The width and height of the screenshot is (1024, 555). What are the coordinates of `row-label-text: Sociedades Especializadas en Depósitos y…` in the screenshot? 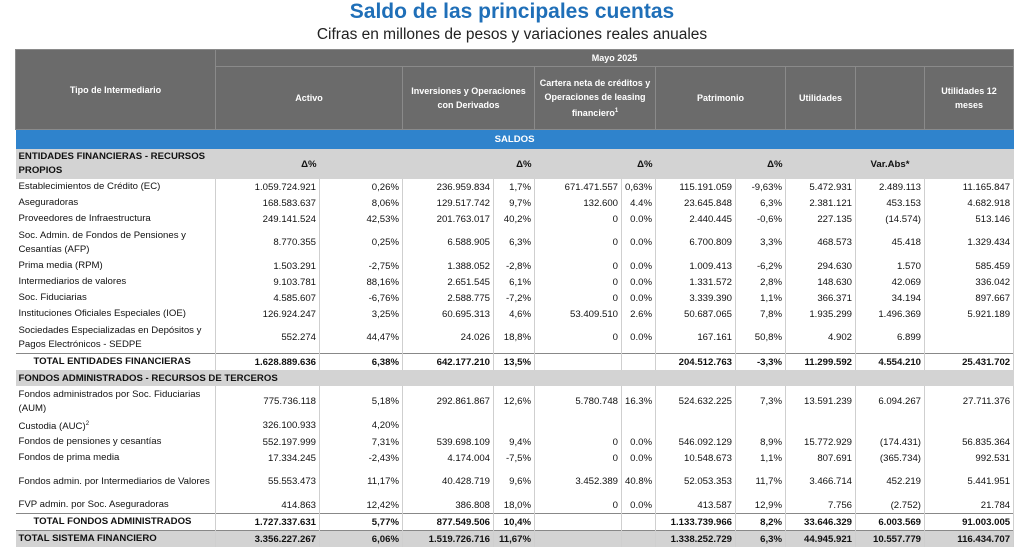 It's located at (110, 337).